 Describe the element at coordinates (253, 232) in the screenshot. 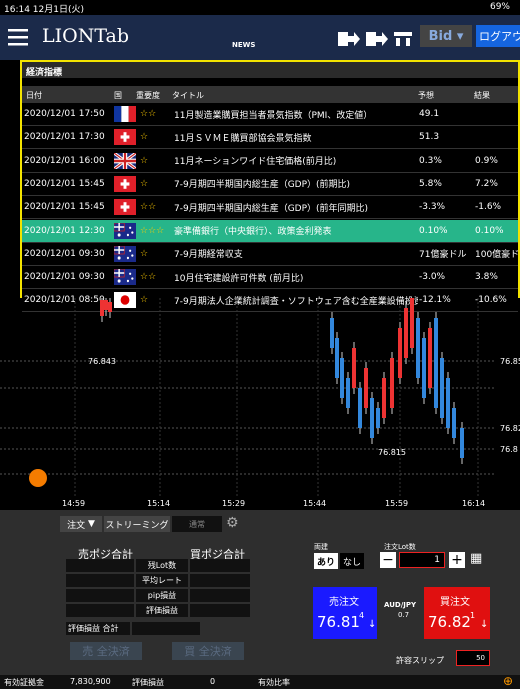

I see `indicator-title: 豪準備銀行（中央銀行）、政策金利発表` at that location.